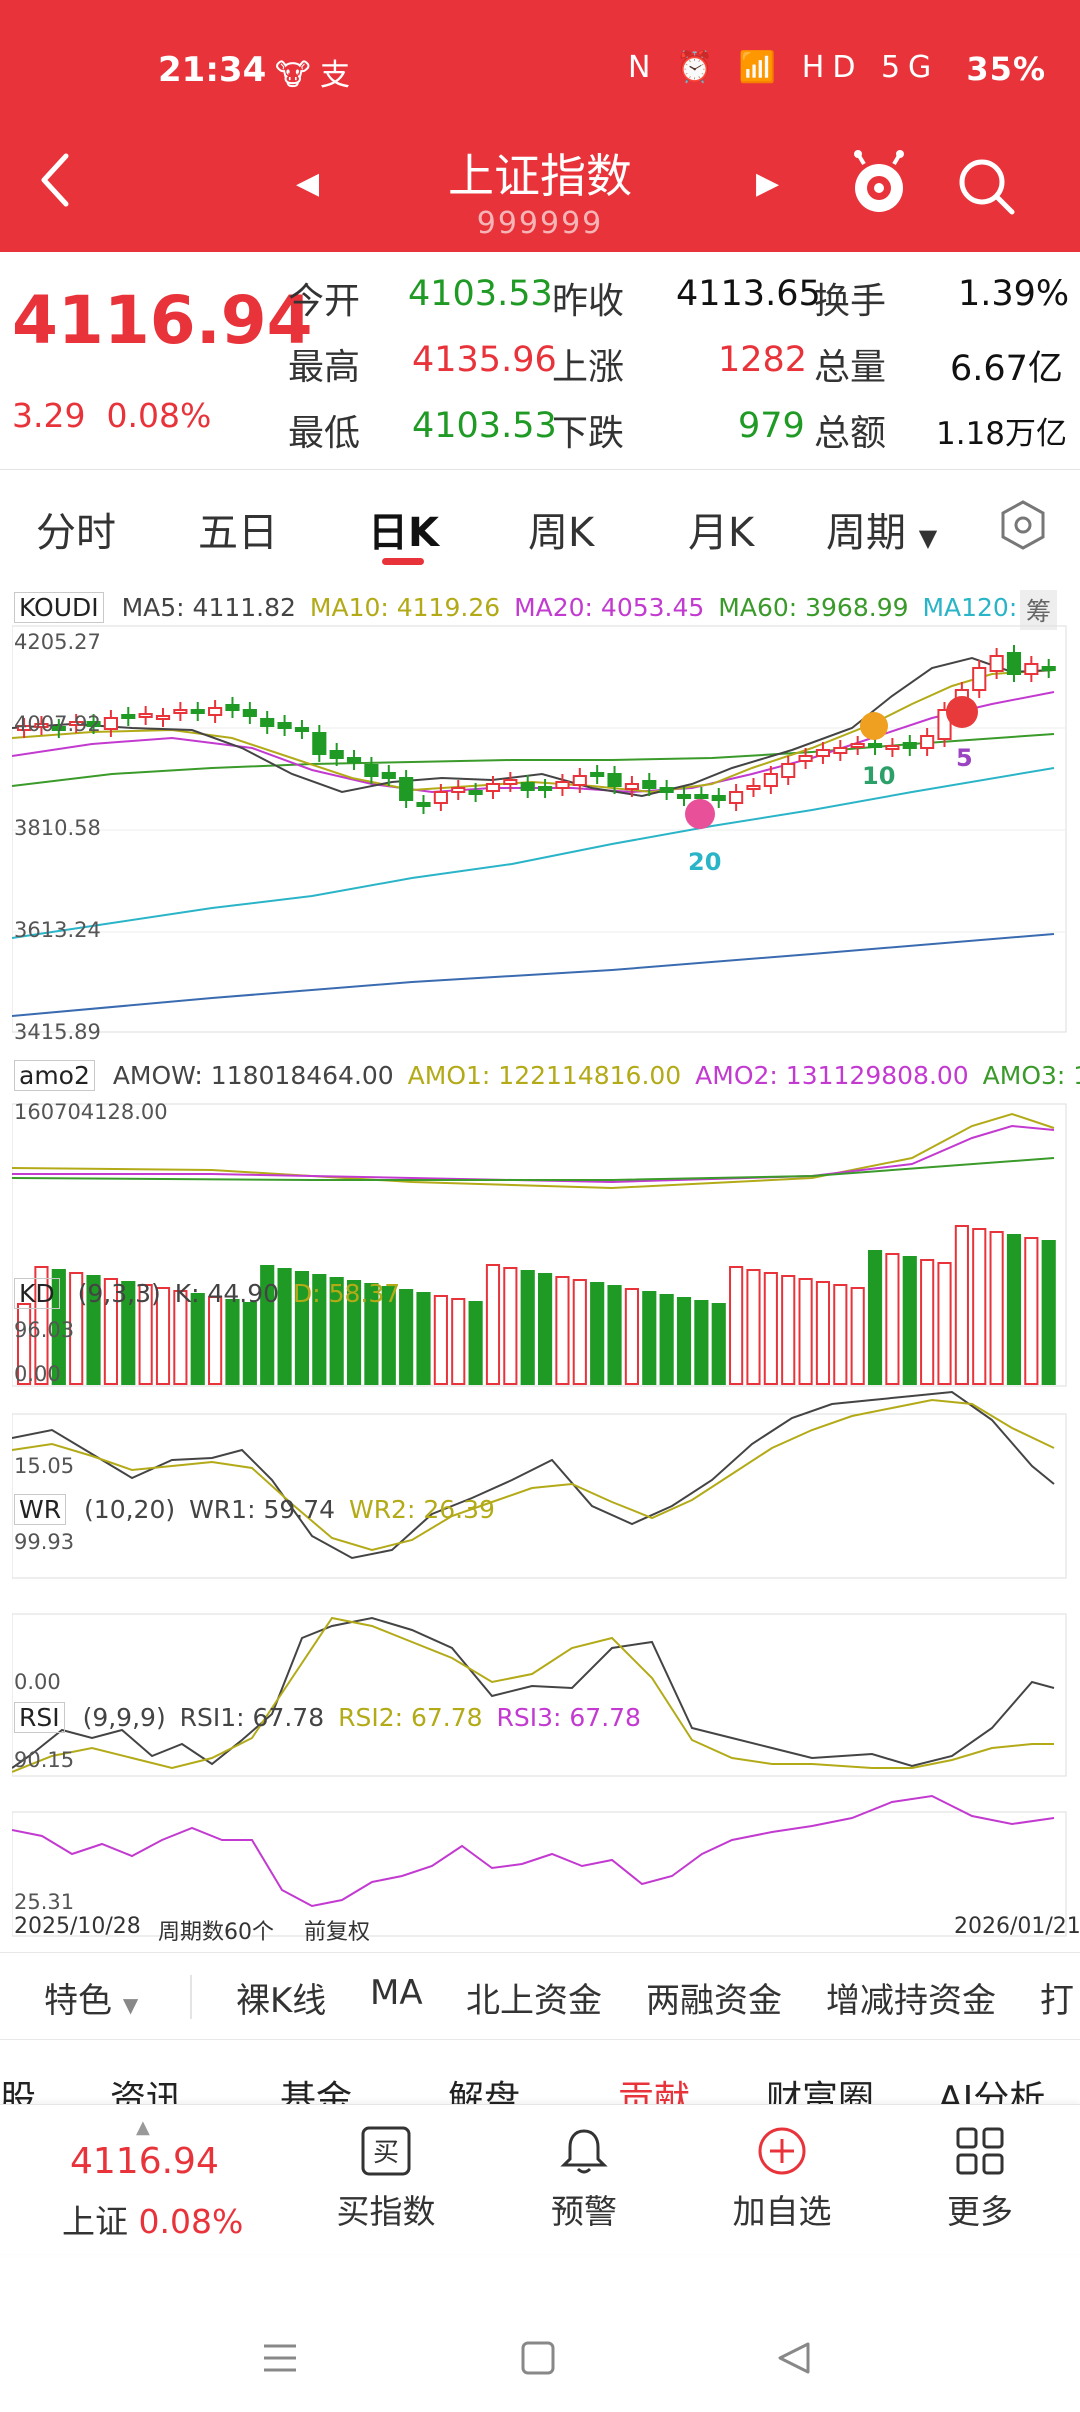  I want to click on amo-indicator-select: amo2, so click(54, 1075).